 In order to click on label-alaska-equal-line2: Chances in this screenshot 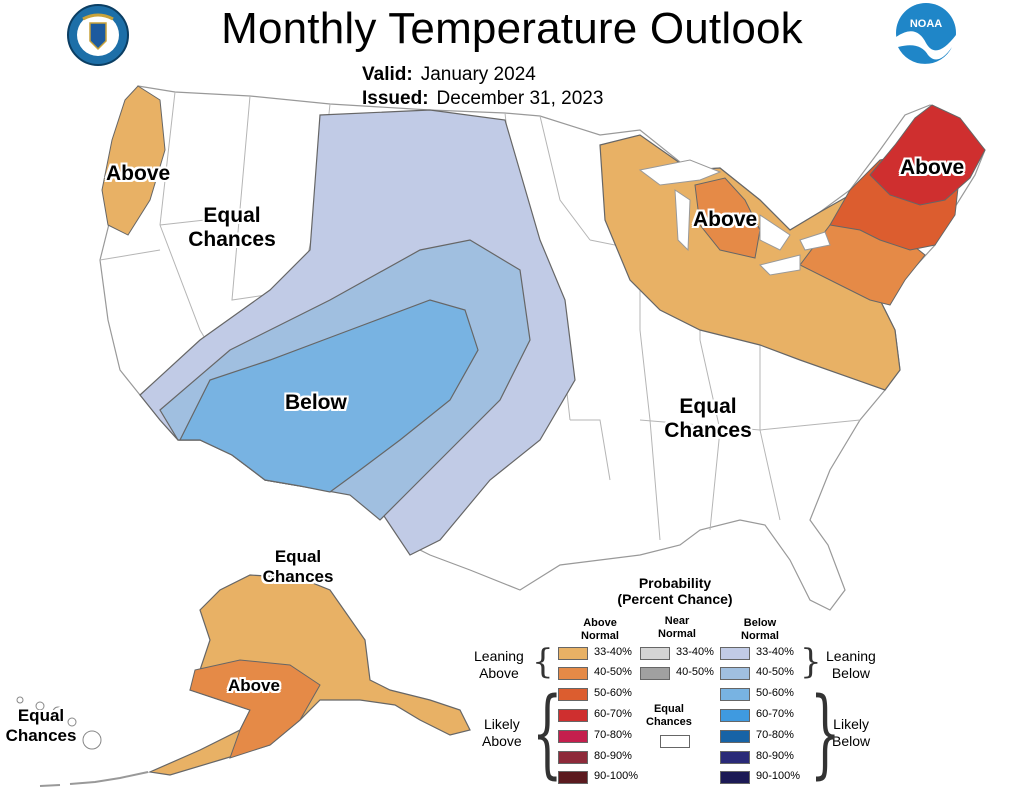, I will do `click(298, 576)`.